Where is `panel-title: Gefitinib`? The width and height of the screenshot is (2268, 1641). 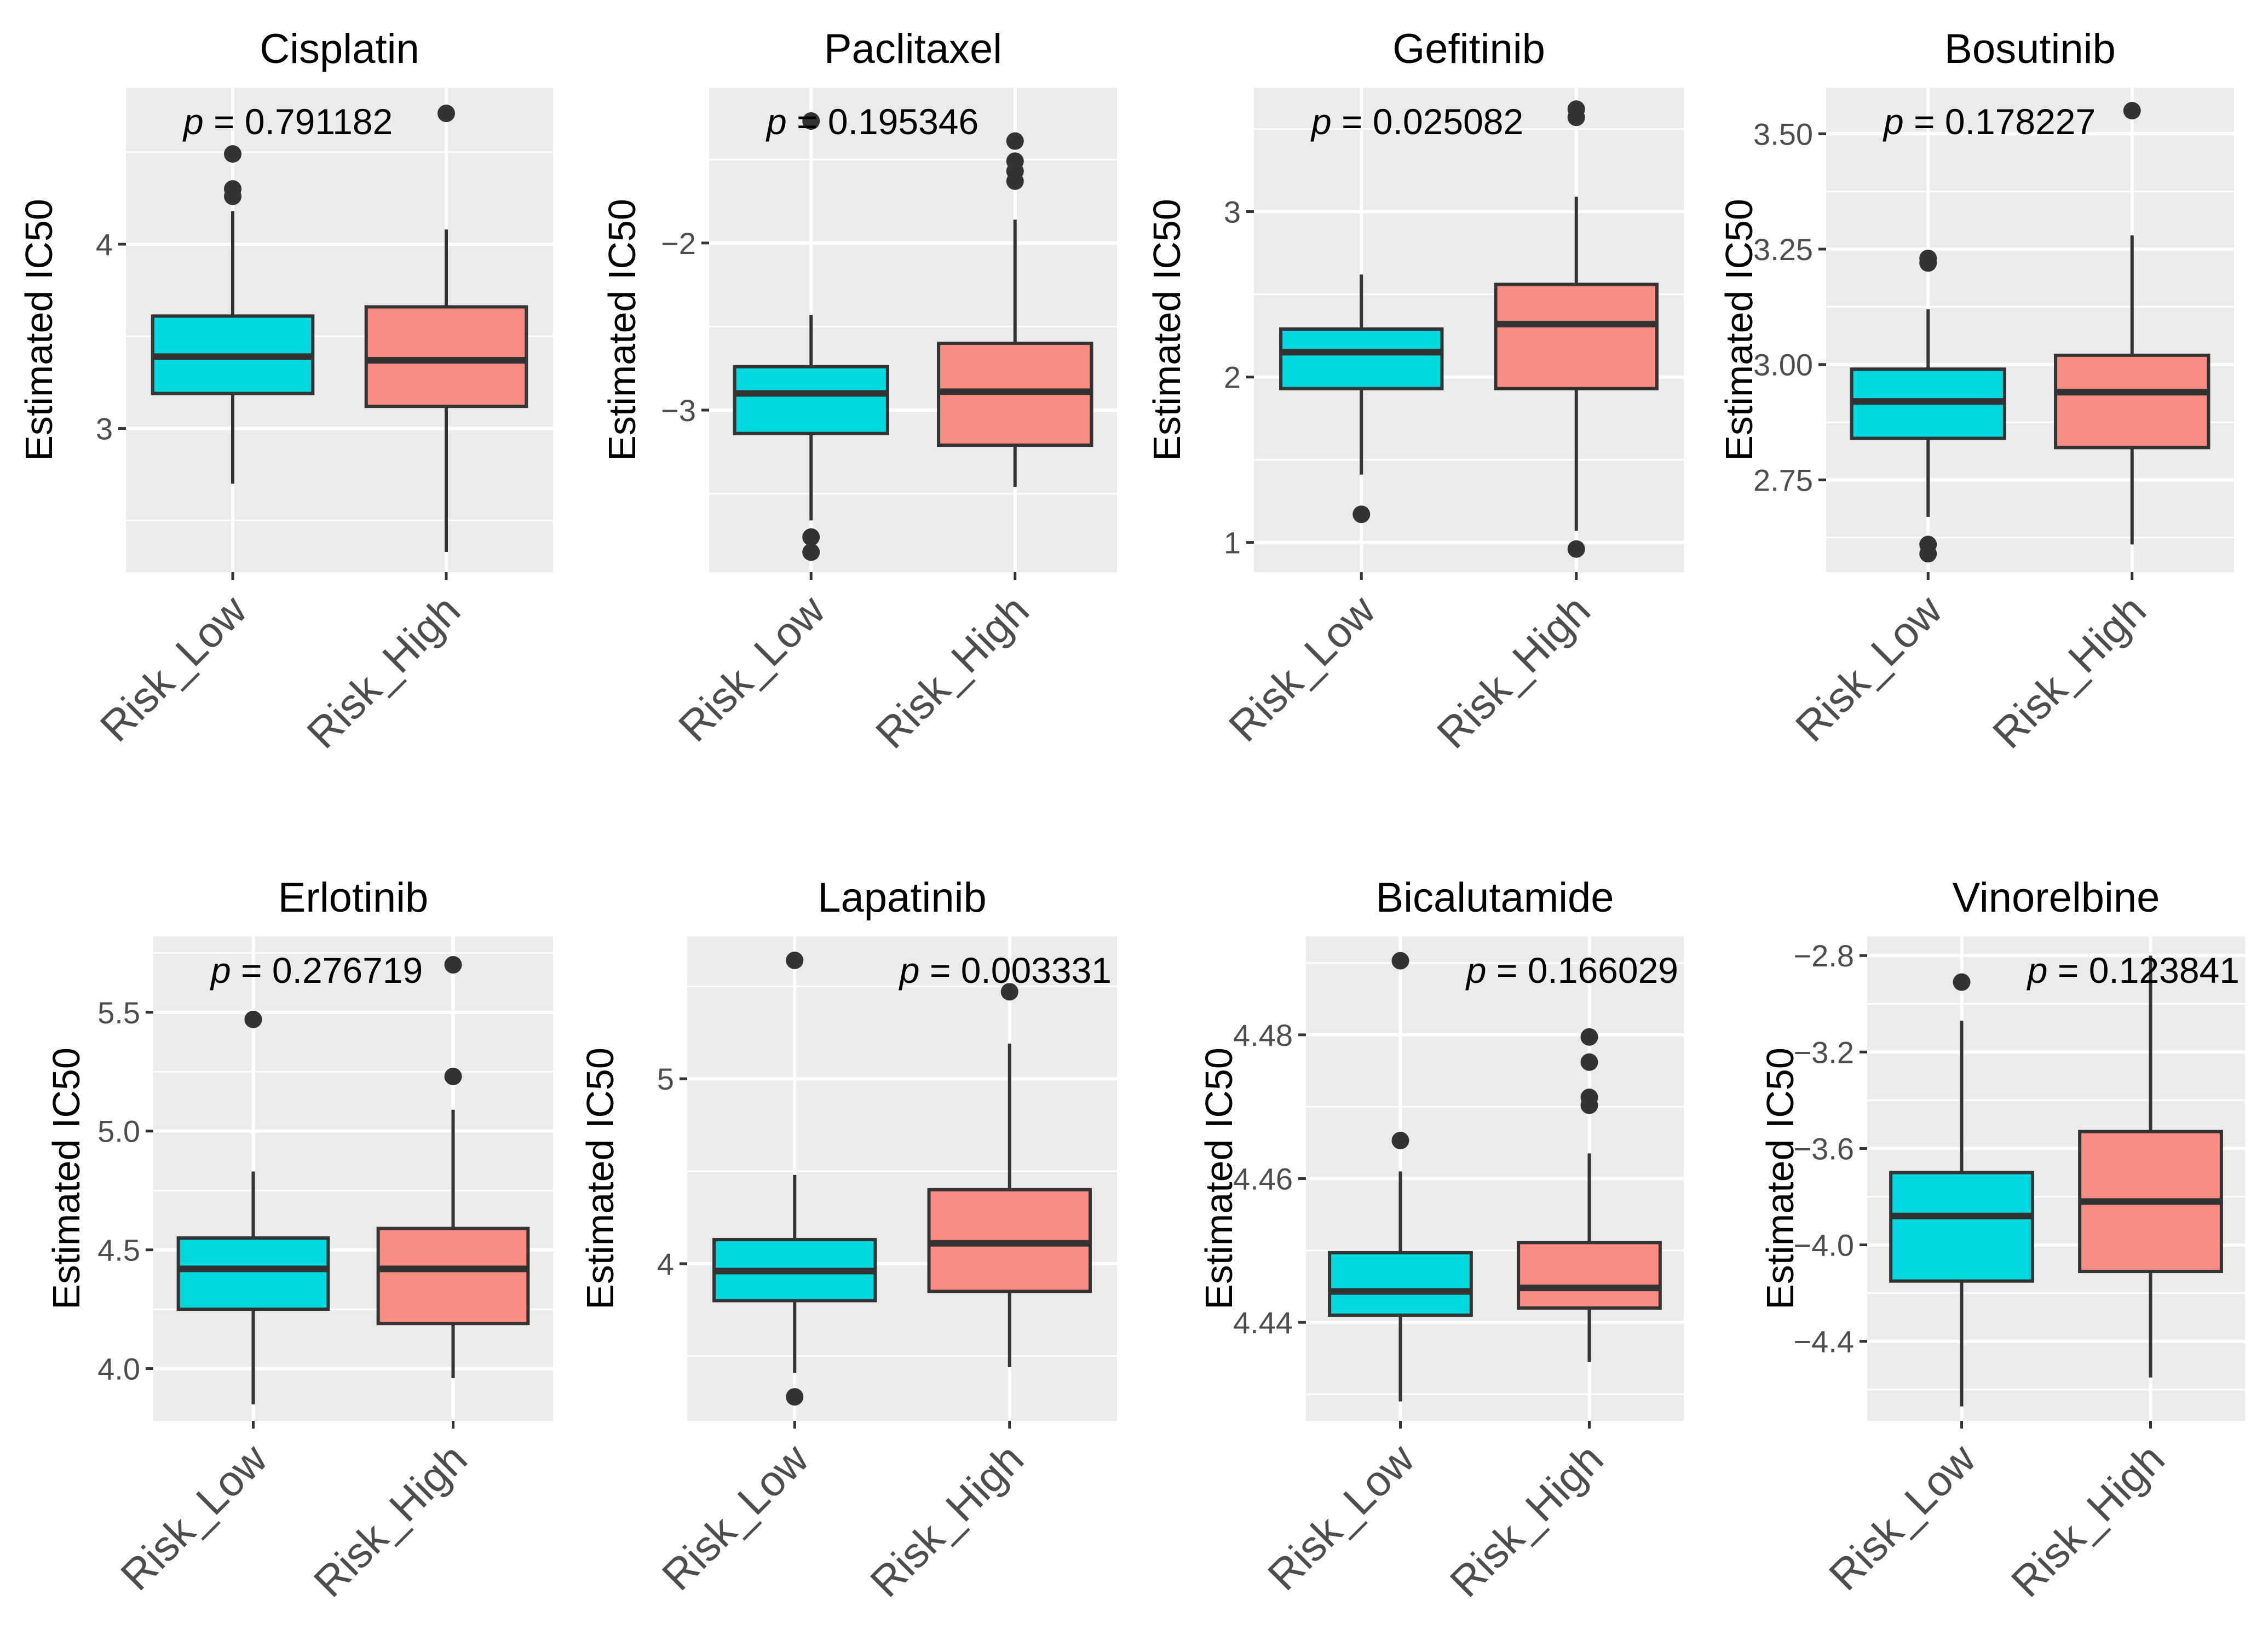 panel-title: Gefitinib is located at coordinates (1468, 49).